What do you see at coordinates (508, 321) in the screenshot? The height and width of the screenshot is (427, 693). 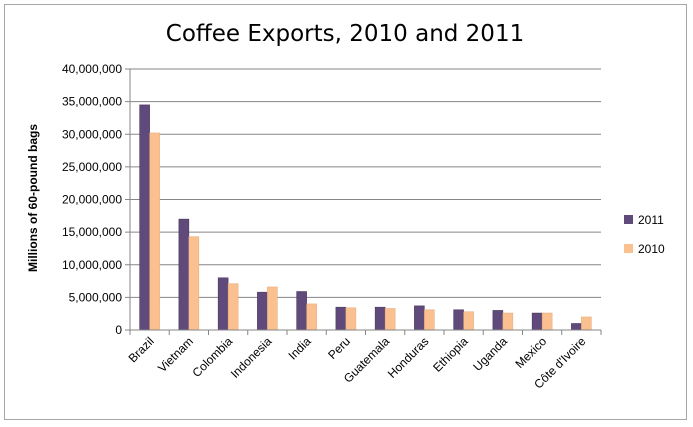 I see `bar-2010-uganda` at bounding box center [508, 321].